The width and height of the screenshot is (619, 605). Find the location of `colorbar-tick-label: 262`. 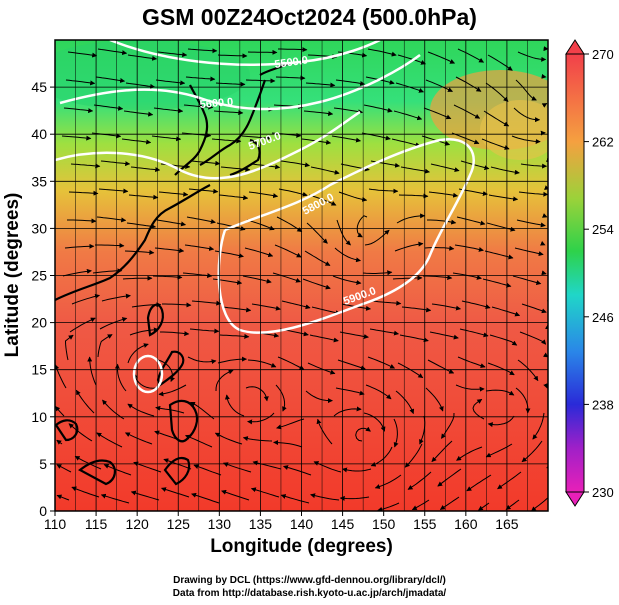

colorbar-tick-label: 262 is located at coordinates (603, 142).